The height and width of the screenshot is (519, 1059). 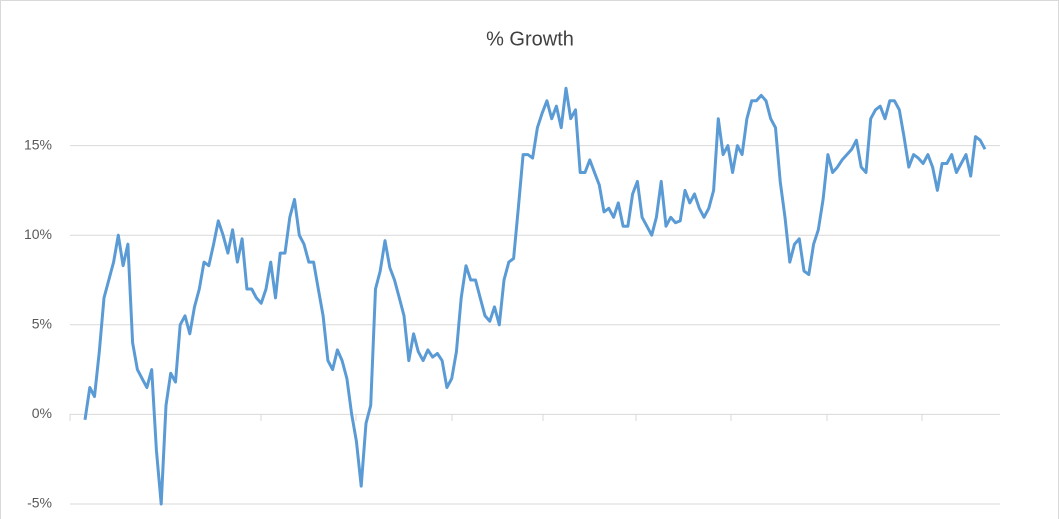 What do you see at coordinates (39, 503) in the screenshot?
I see `y-tick-label: -5%` at bounding box center [39, 503].